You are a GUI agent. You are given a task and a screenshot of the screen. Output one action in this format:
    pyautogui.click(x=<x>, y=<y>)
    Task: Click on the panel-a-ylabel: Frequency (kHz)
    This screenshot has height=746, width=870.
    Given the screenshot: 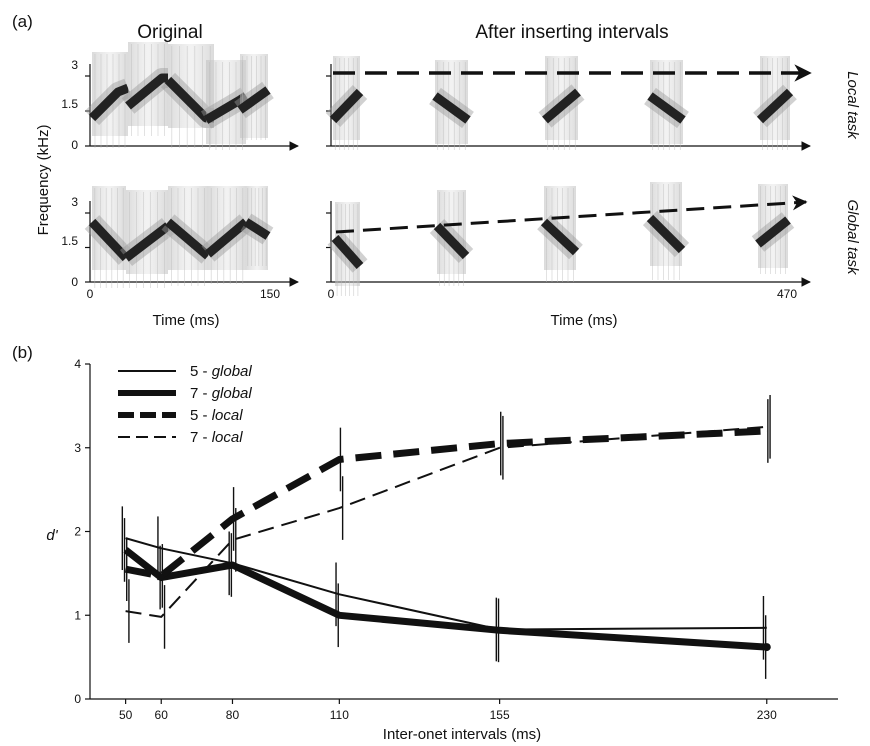 What is the action you would take?
    pyautogui.click(x=43, y=180)
    